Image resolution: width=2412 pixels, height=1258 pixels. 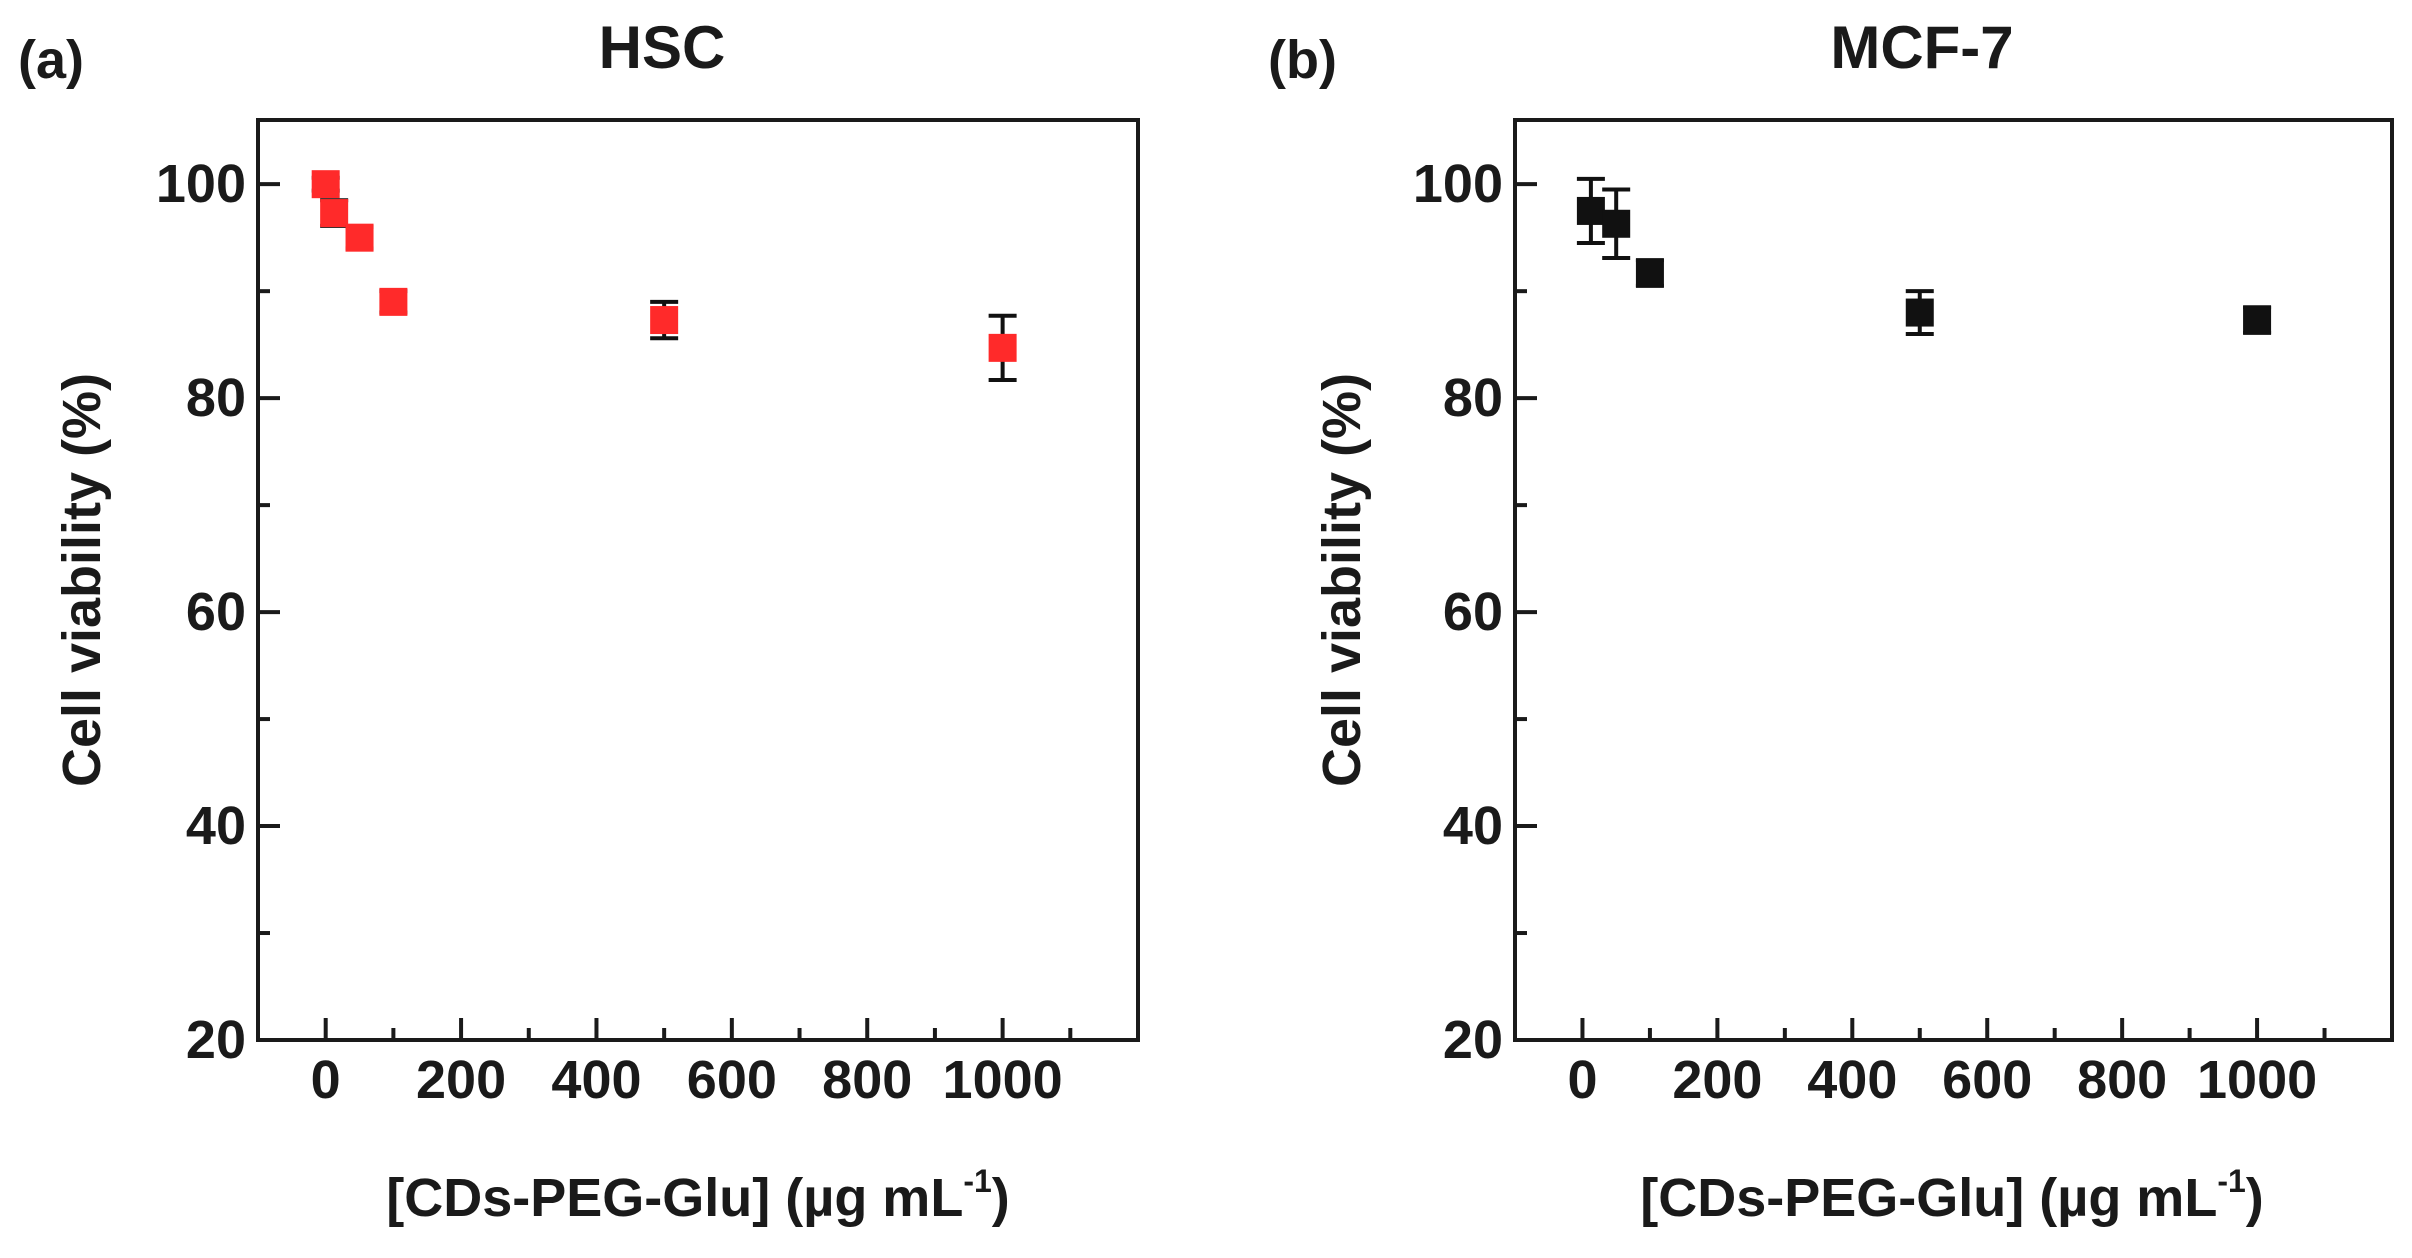 I want to click on panel-b-x-ticks: 0 200 400 600 800 1000, so click(x=1953, y=1064).